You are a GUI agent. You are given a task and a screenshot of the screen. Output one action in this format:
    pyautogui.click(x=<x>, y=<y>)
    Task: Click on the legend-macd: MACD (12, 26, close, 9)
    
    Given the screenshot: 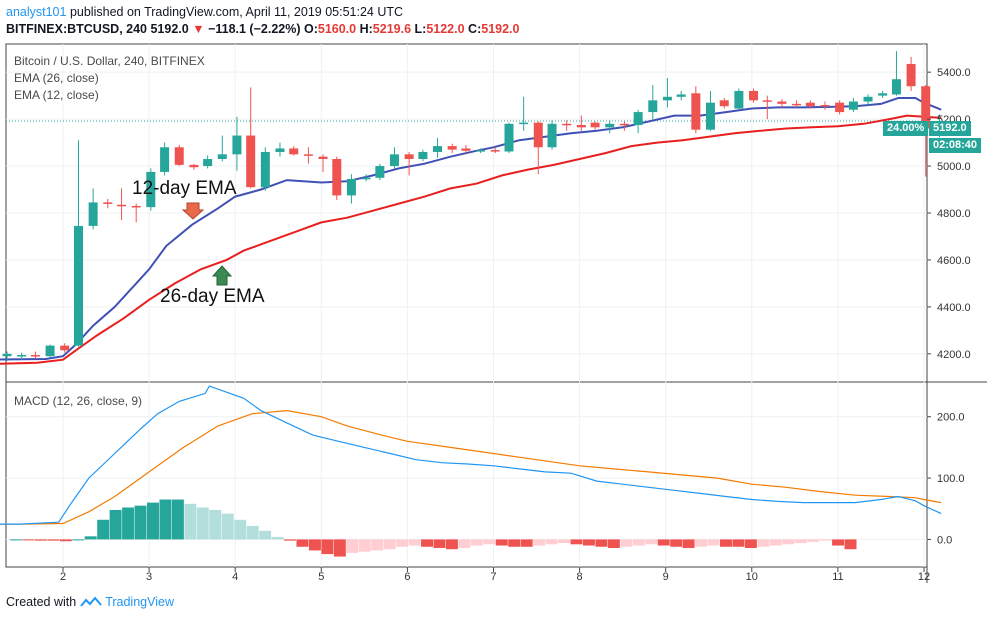 What is the action you would take?
    pyautogui.click(x=78, y=401)
    